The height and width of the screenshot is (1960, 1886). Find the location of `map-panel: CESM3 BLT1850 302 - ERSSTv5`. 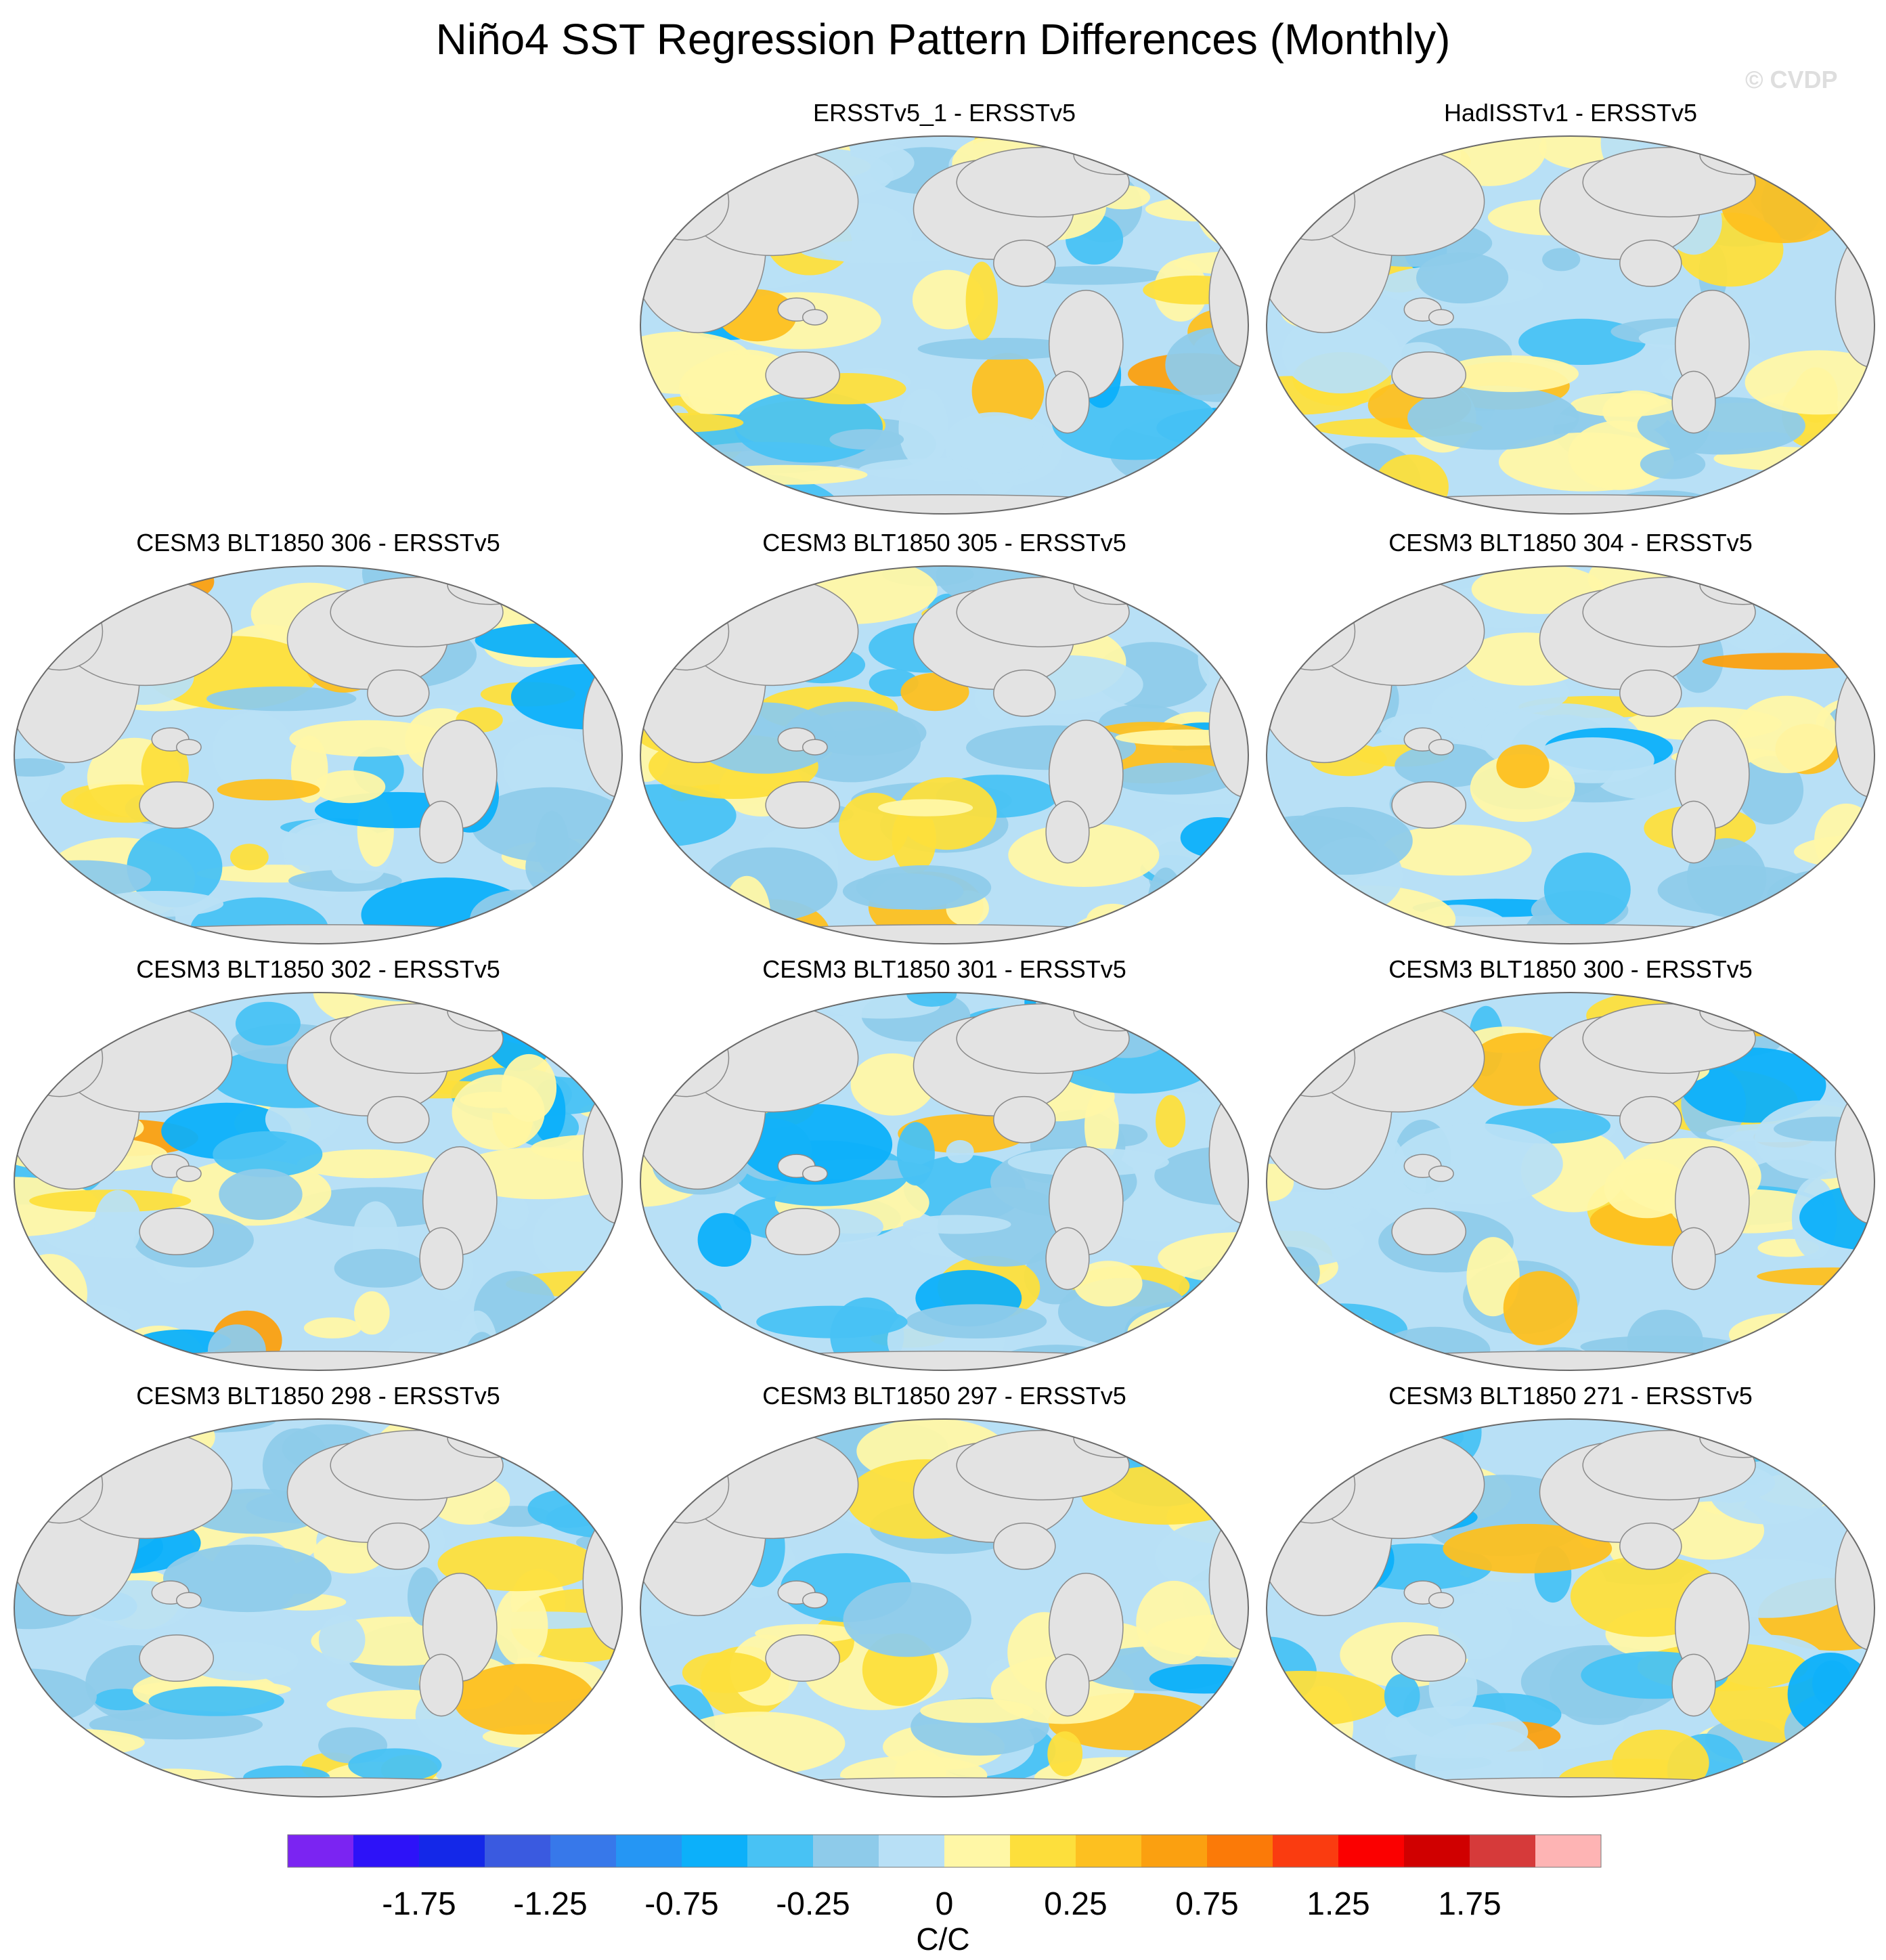

map-panel: CESM3 BLT1850 302 - ERSSTv5 is located at coordinates (318, 1164).